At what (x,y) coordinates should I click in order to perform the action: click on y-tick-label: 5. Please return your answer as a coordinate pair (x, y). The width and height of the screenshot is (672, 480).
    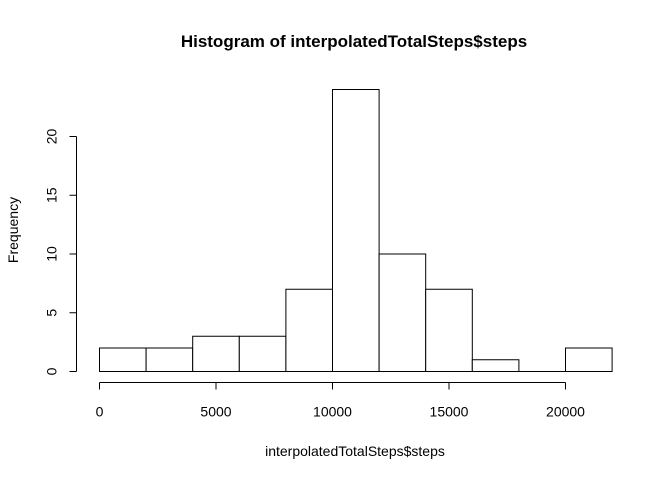
    Looking at the image, I should click on (52, 313).